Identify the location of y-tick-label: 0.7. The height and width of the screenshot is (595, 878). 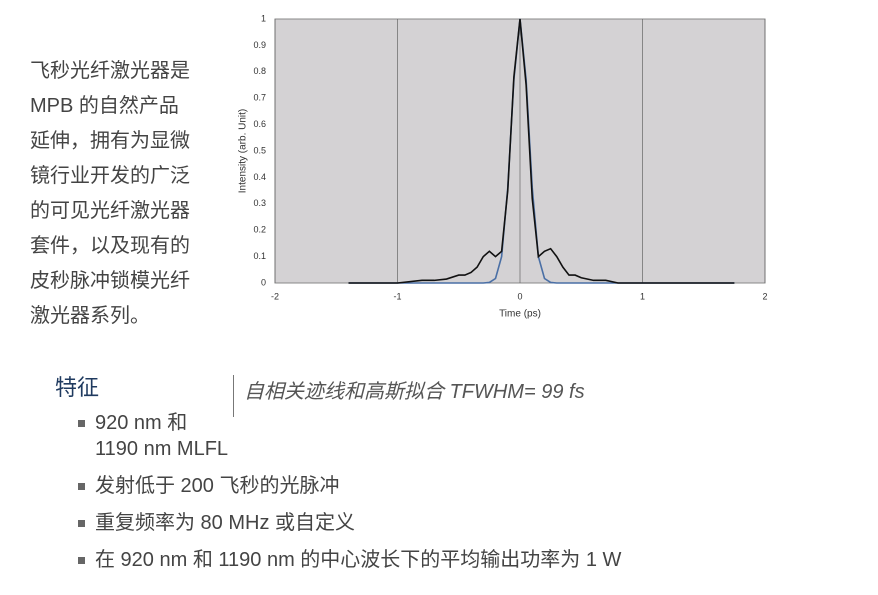
(259, 98).